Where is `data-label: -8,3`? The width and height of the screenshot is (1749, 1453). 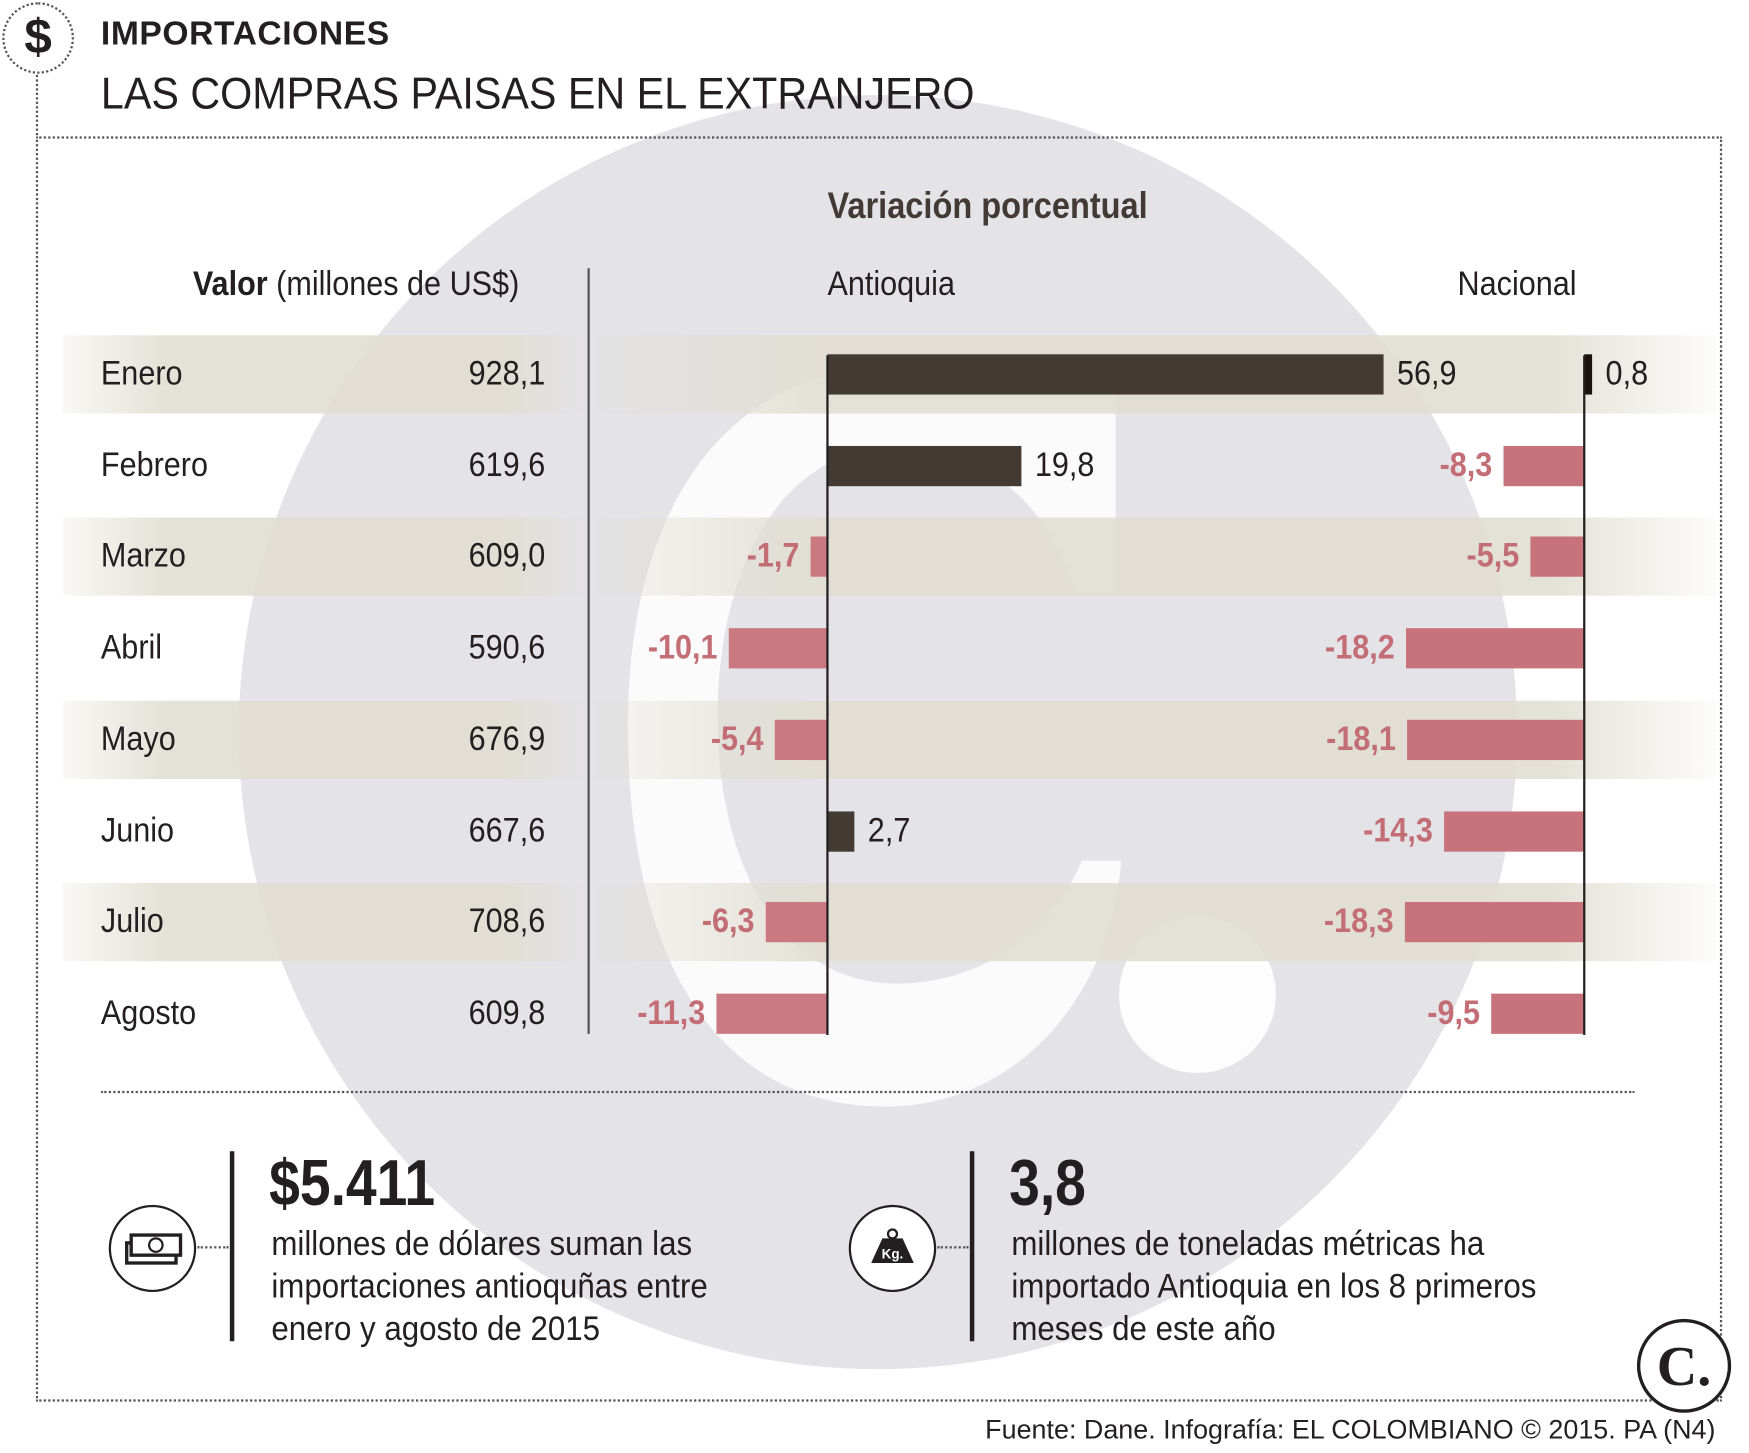
data-label: -8,3 is located at coordinates (1465, 464).